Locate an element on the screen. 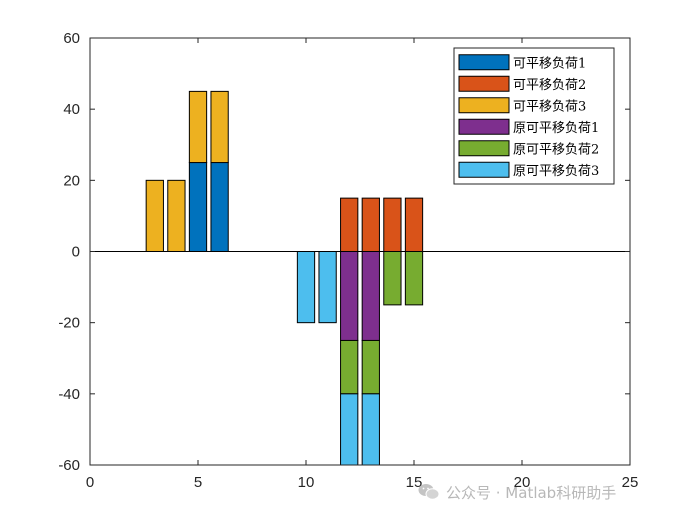 This screenshot has width=693, height=520. y-tick-label: 60 is located at coordinates (71, 38).